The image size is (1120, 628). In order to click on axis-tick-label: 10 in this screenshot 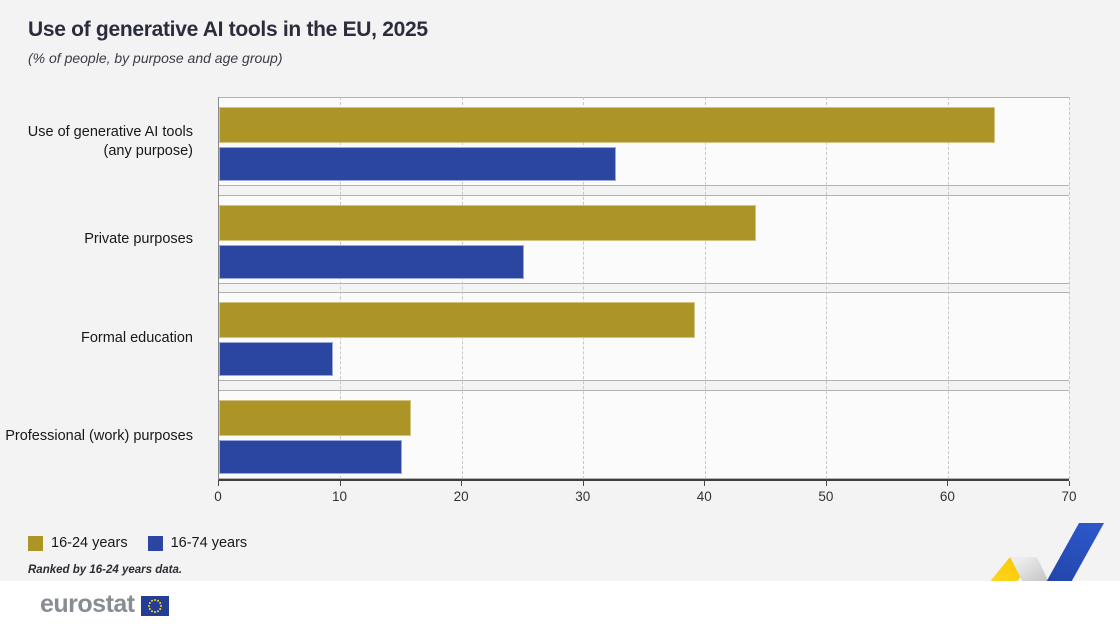, I will do `click(340, 496)`.